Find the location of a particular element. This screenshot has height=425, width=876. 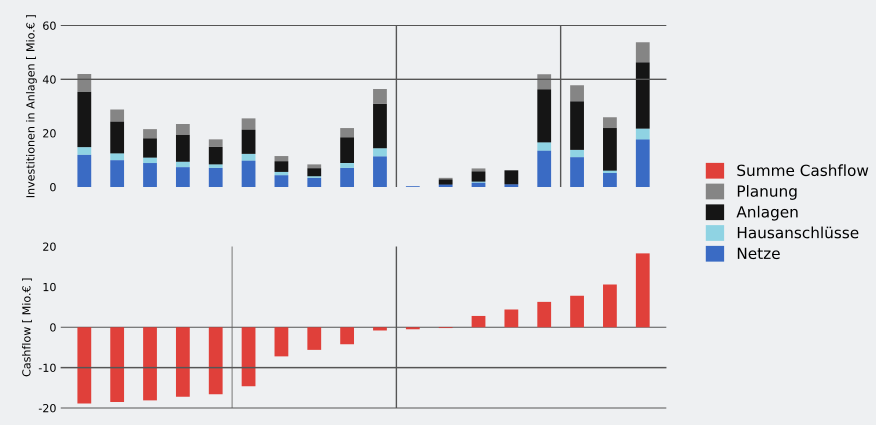

legend-label: Netze is located at coordinates (759, 254).